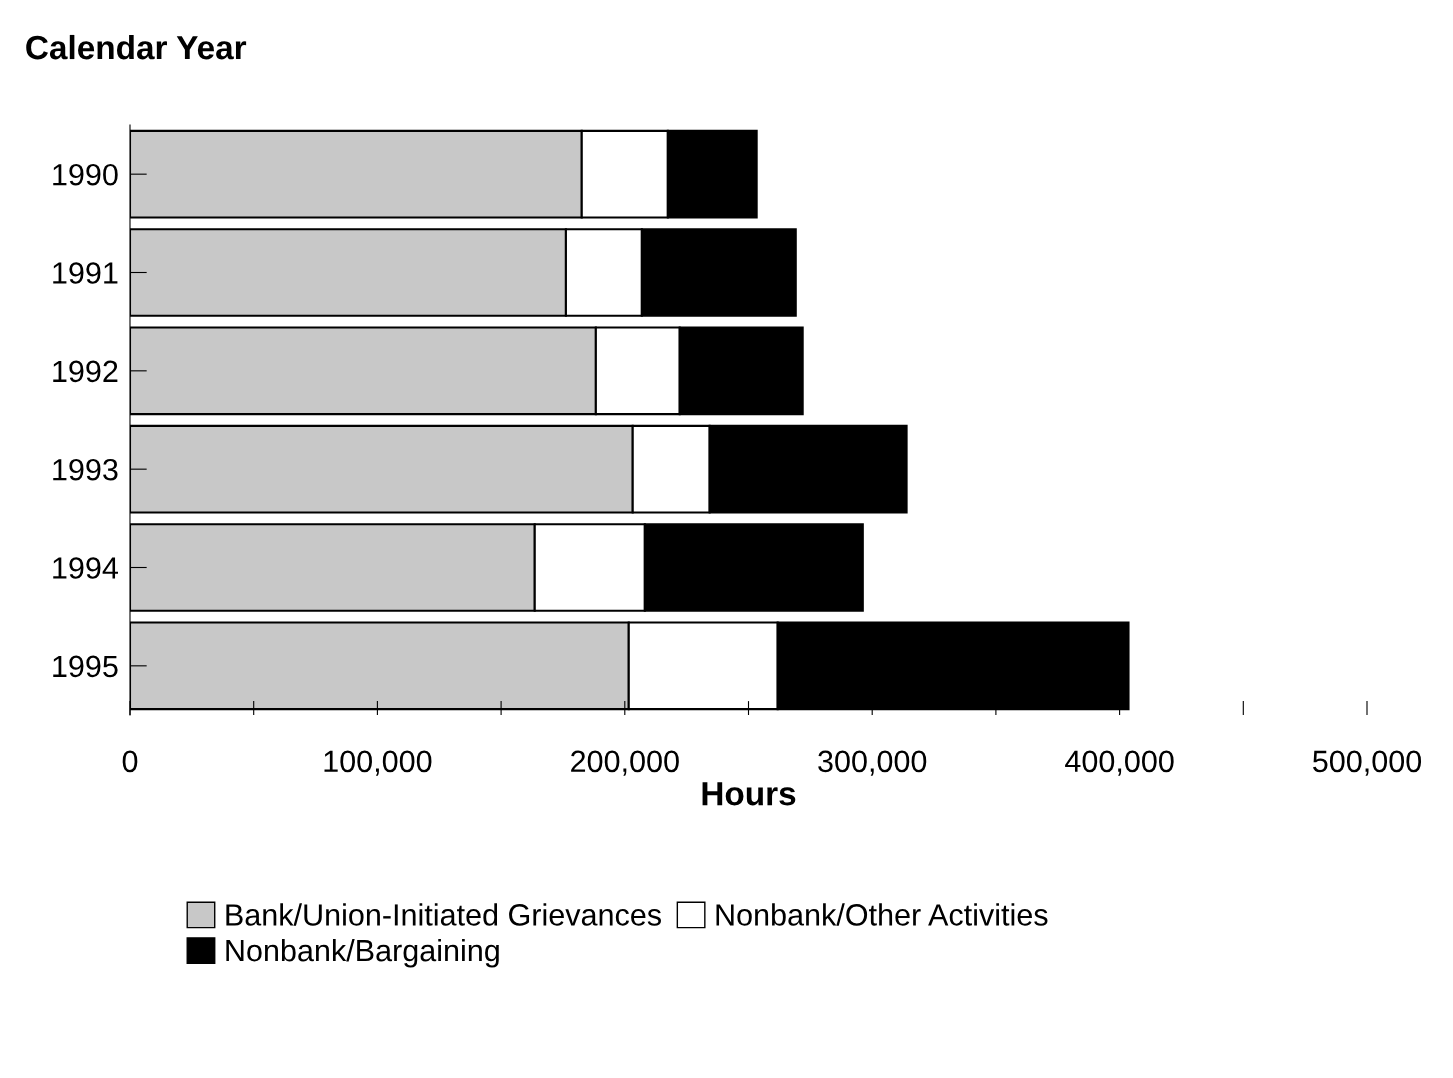 This screenshot has width=1453, height=1078. What do you see at coordinates (85, 273) in the screenshot?
I see `y-tick-label: 1991` at bounding box center [85, 273].